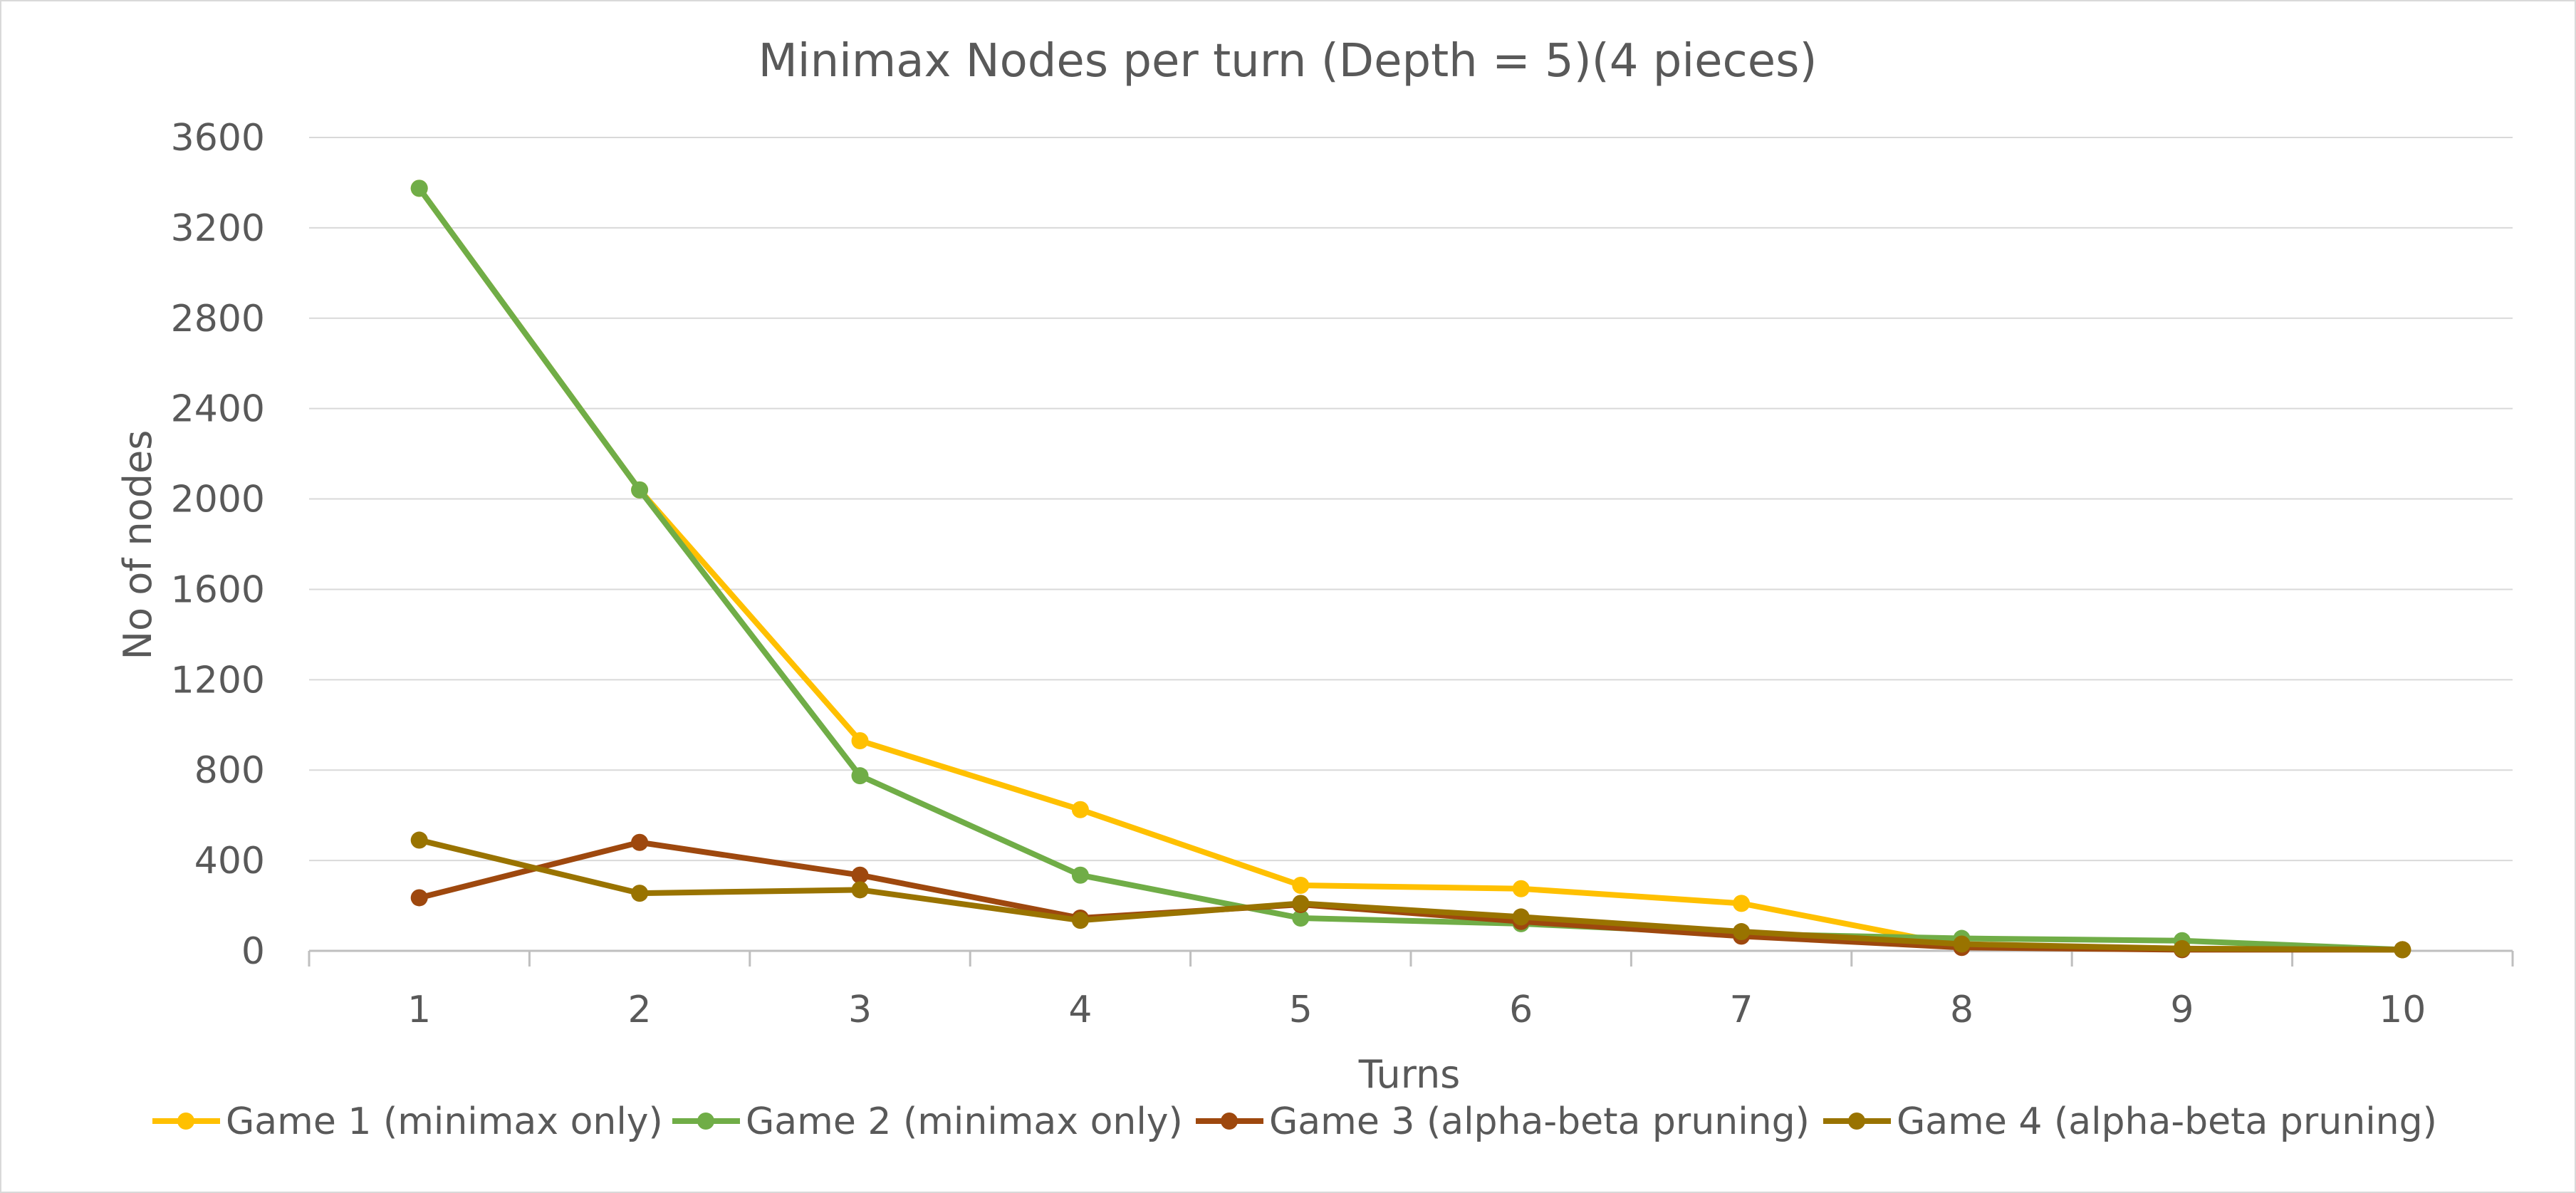 The height and width of the screenshot is (1193, 2576). What do you see at coordinates (860, 1010) in the screenshot?
I see `x-tick-label: 3` at bounding box center [860, 1010].